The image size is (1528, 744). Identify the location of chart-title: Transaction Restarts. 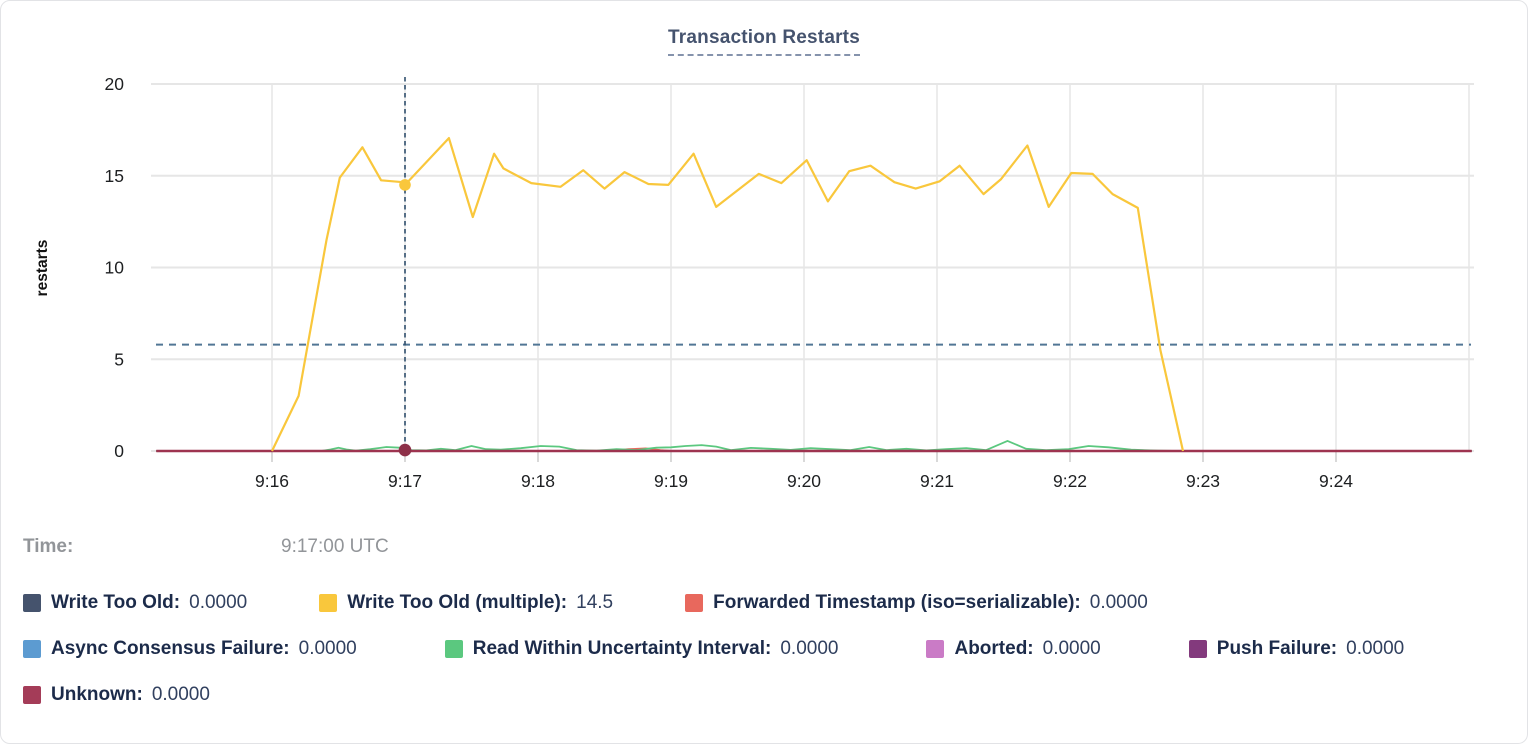
(764, 41).